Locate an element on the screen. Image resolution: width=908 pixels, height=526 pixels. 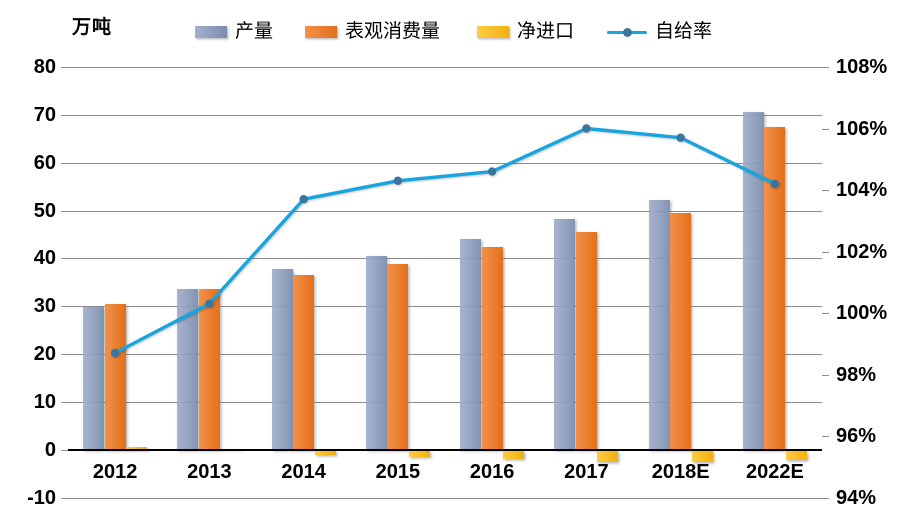
bar-apparent_consumption-2015 is located at coordinates (398, 357).